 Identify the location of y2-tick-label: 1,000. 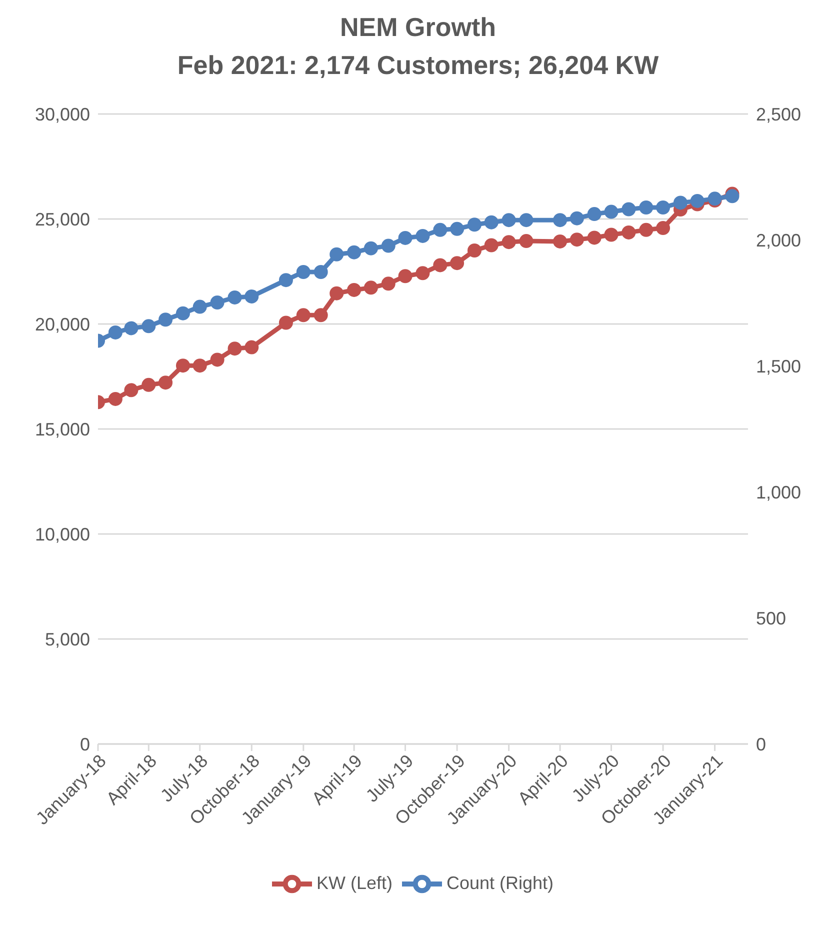
(779, 492).